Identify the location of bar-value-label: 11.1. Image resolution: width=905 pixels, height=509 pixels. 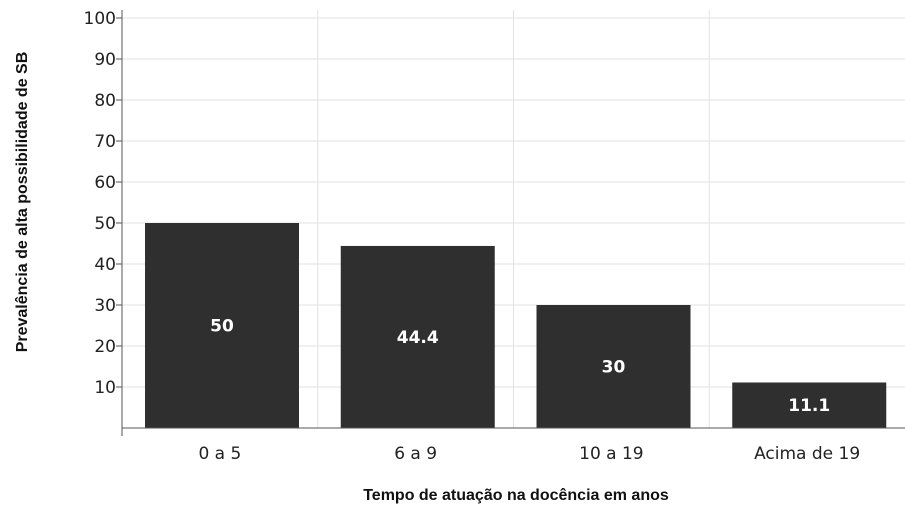
(809, 406).